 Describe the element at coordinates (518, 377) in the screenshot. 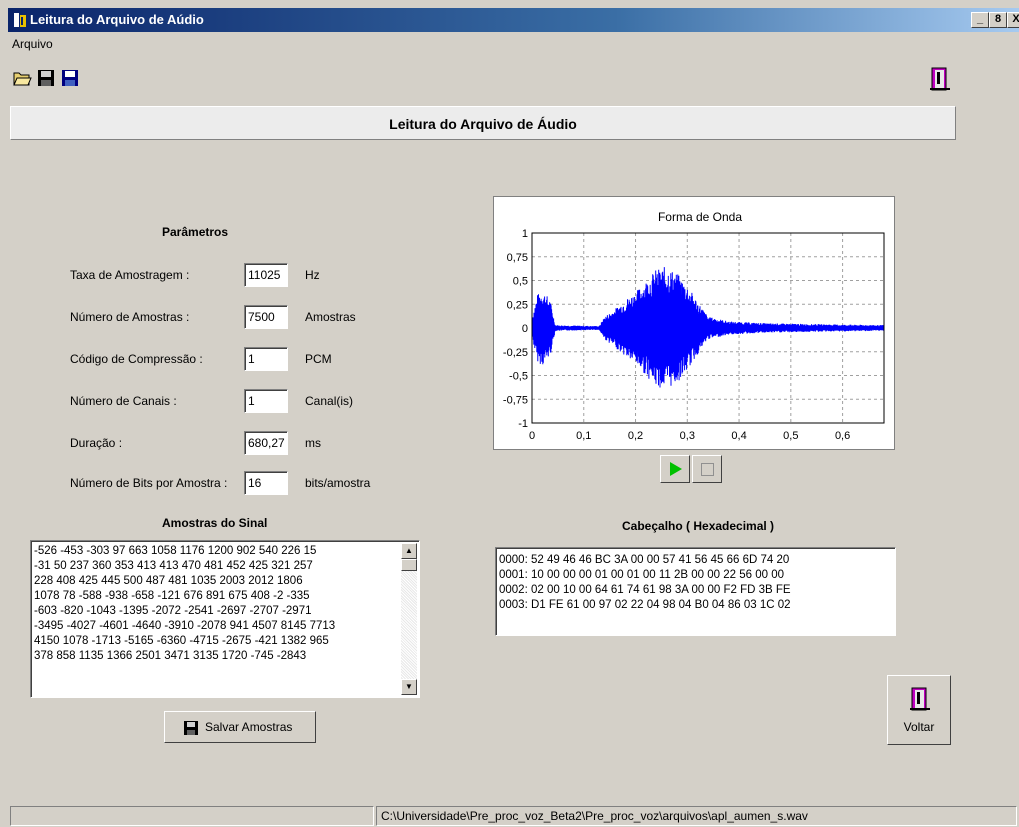

I see `y-tick-label: -0,5` at that location.